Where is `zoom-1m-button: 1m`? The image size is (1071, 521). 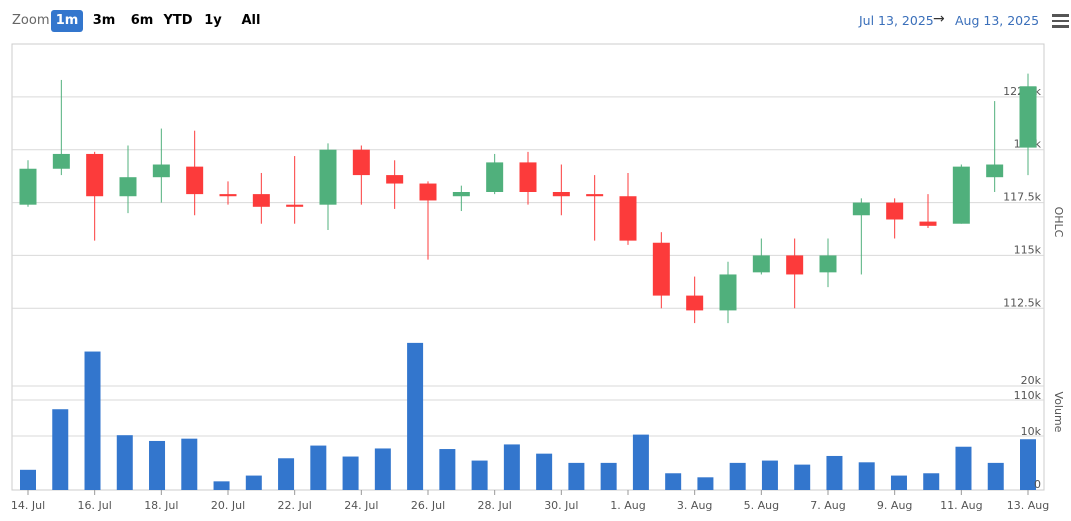
zoom-1m-button: 1m is located at coordinates (67, 21).